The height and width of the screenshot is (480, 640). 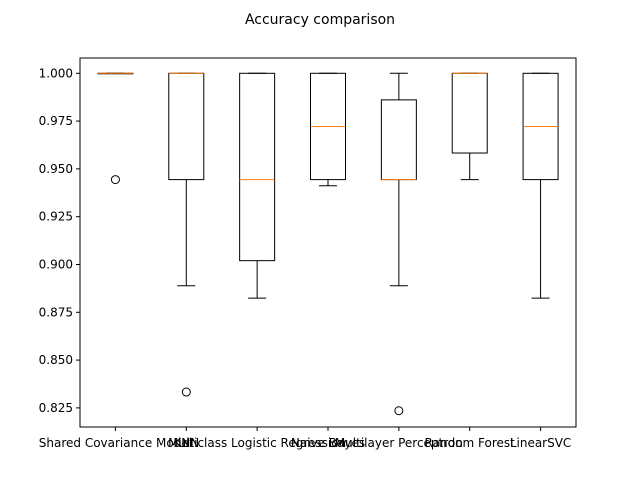 I want to click on y-tick-label: 0.975, so click(x=56, y=121).